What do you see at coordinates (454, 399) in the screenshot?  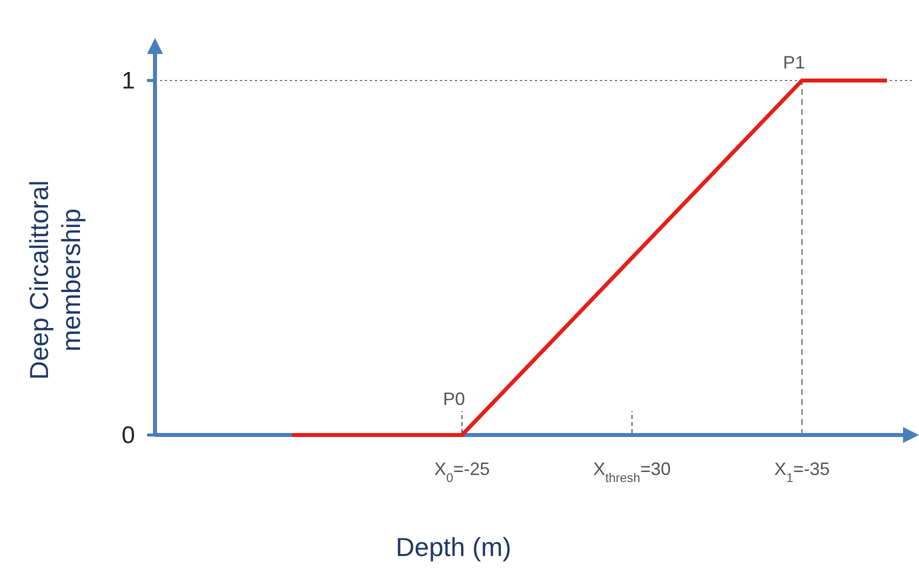 I see `annotation: P0` at bounding box center [454, 399].